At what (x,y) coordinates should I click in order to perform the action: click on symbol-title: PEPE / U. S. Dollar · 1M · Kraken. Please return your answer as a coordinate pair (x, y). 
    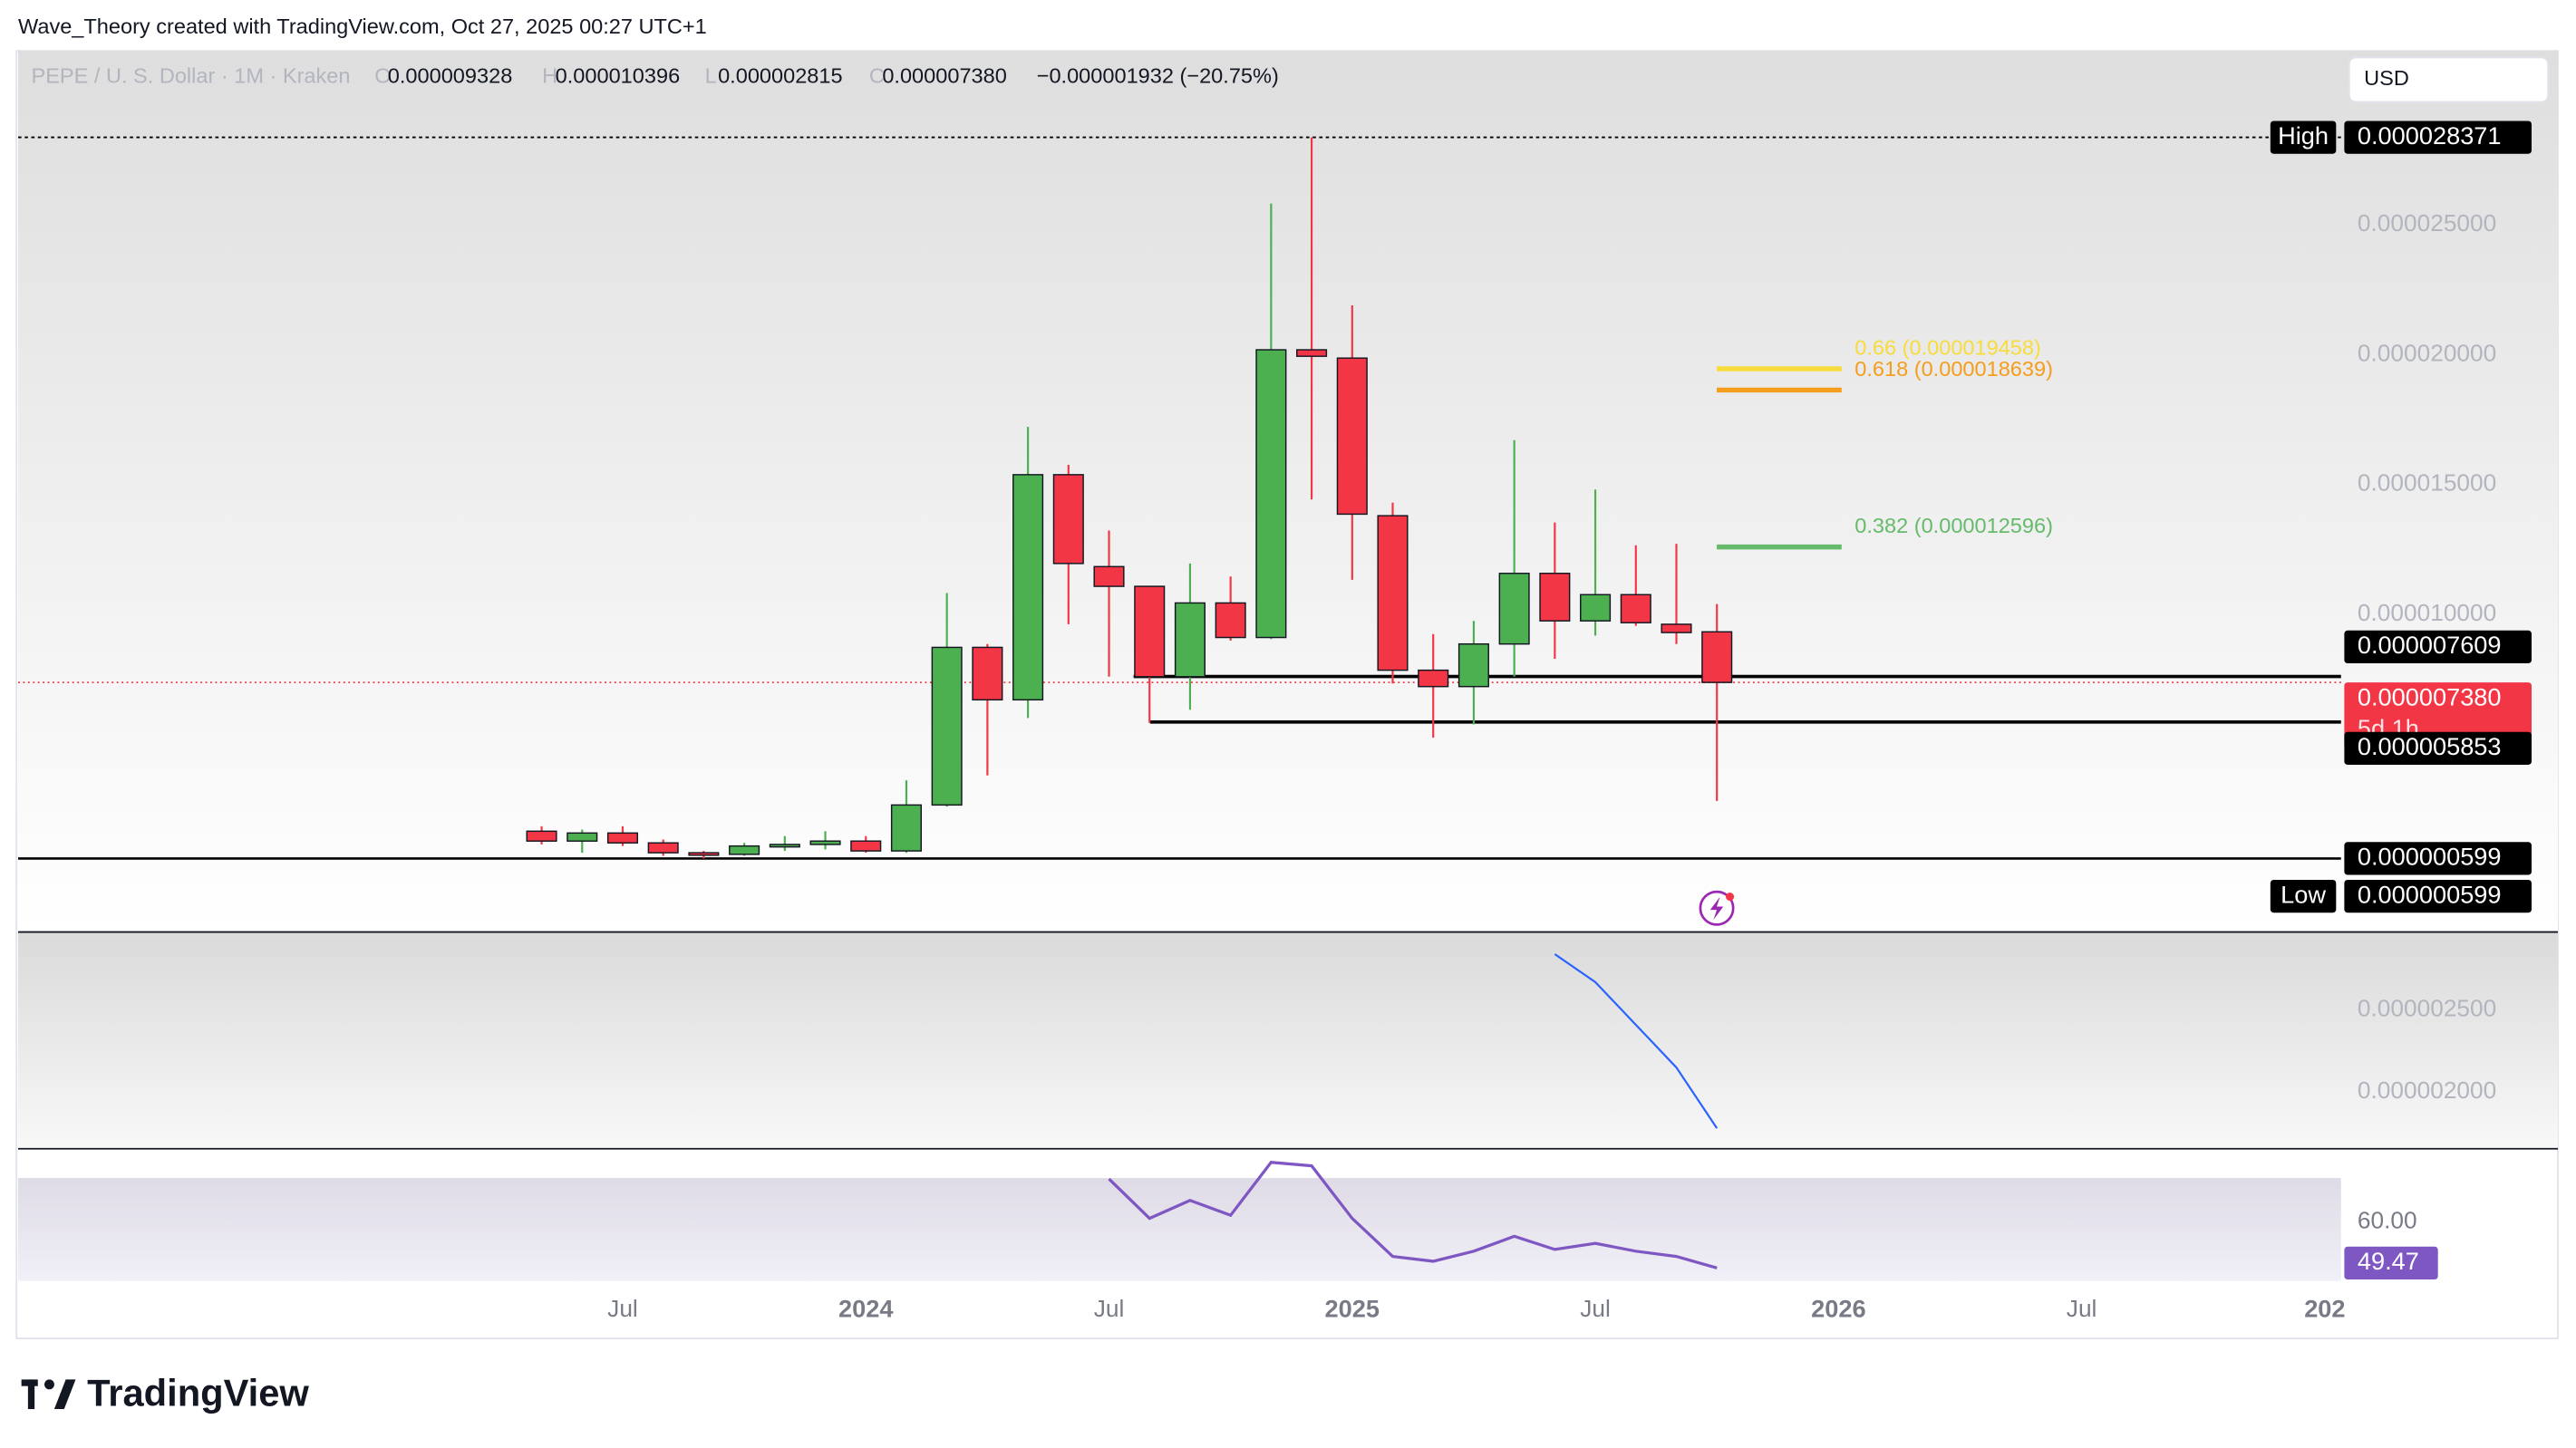
    Looking at the image, I should click on (191, 75).